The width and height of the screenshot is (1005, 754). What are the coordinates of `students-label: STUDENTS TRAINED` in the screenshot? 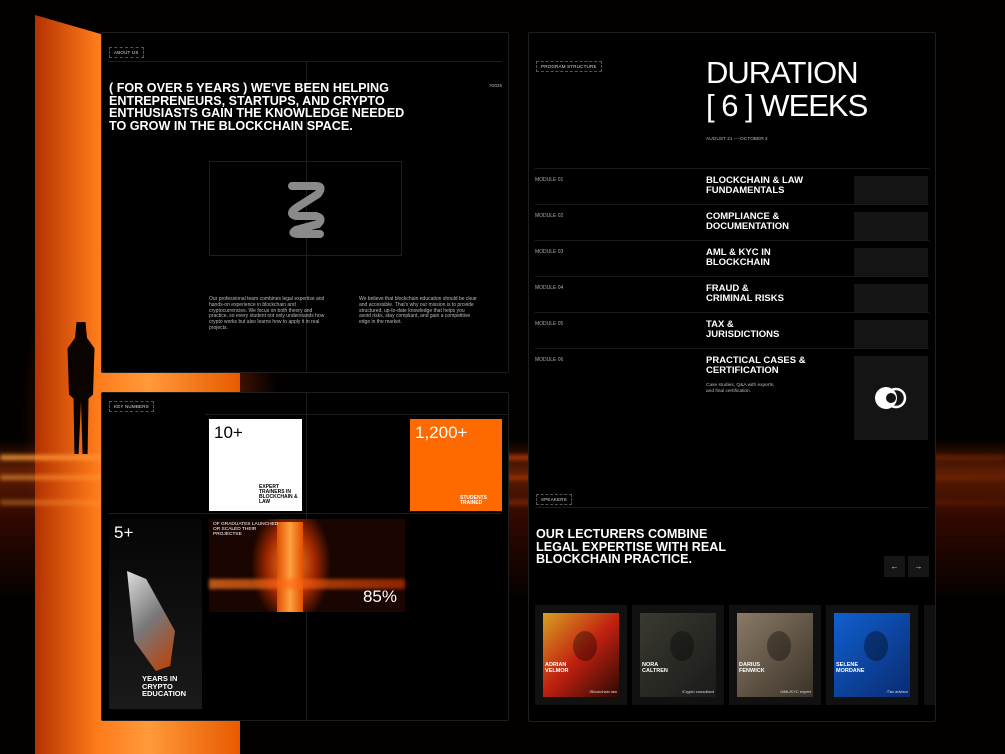 It's located at (473, 500).